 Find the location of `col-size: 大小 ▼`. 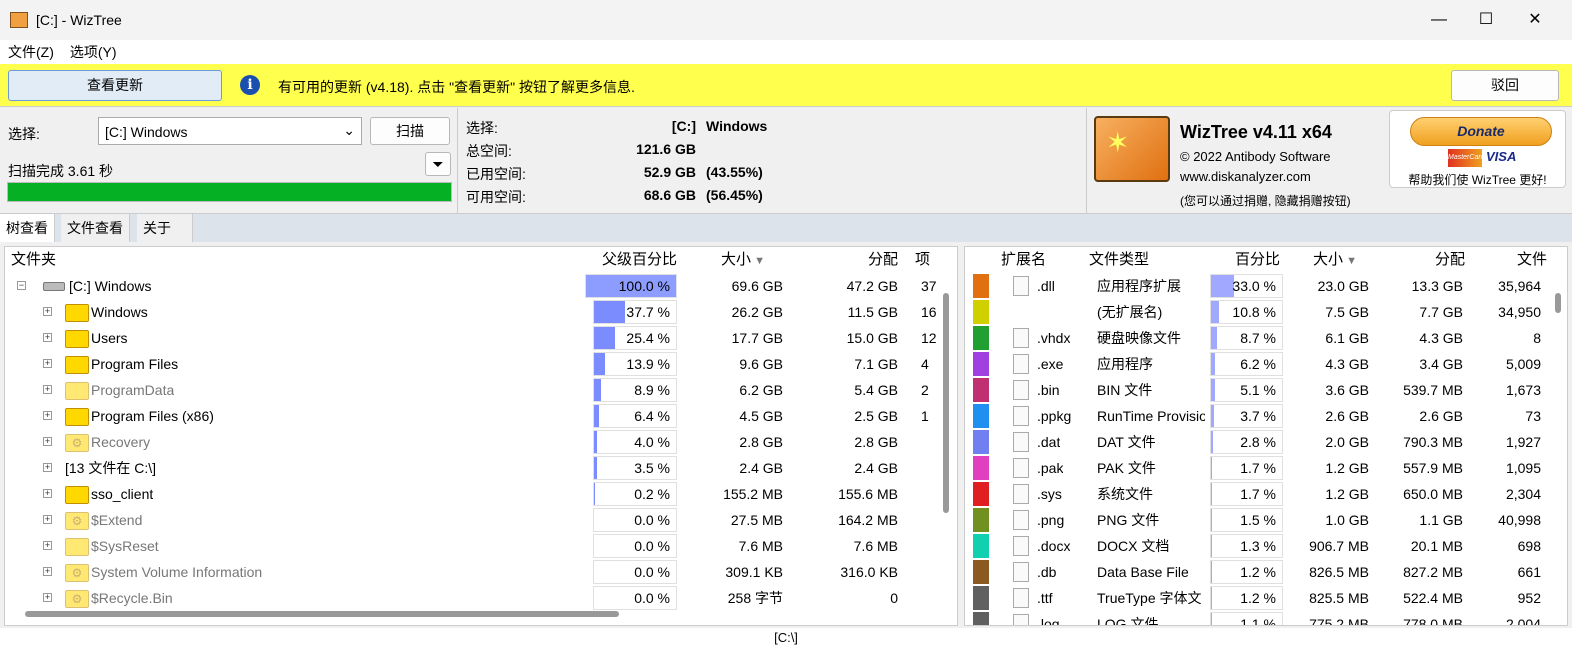

col-size: 大小 ▼ is located at coordinates (725, 260).